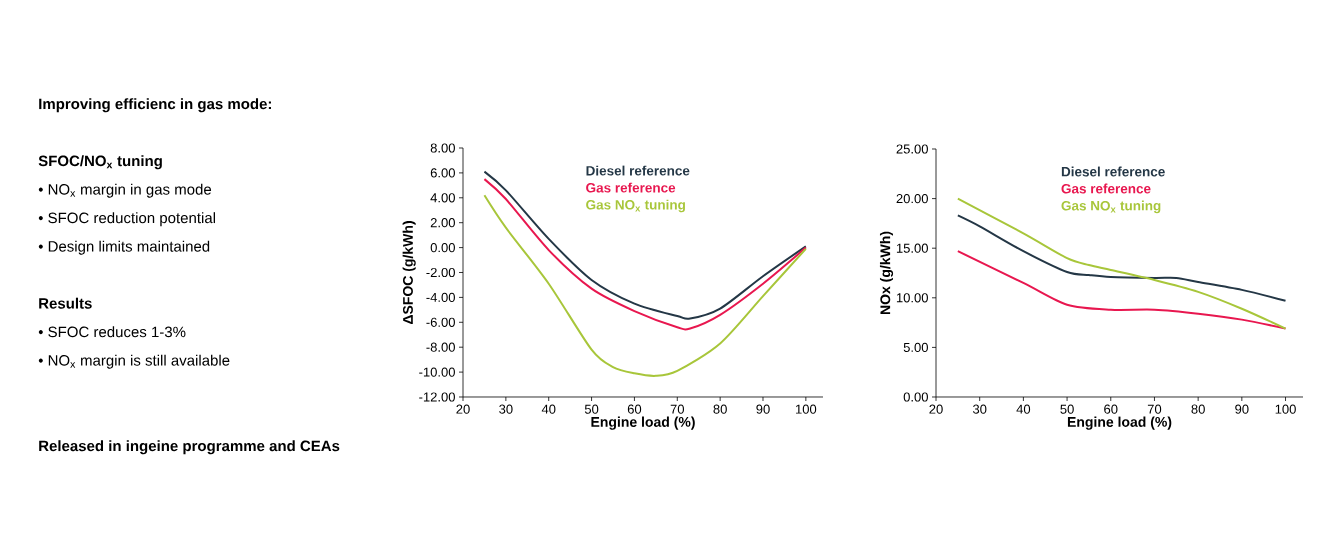 This screenshot has width=1328, height=560. Describe the element at coordinates (126, 219) in the screenshot. I see `text: • SFOC reduction potential` at that location.